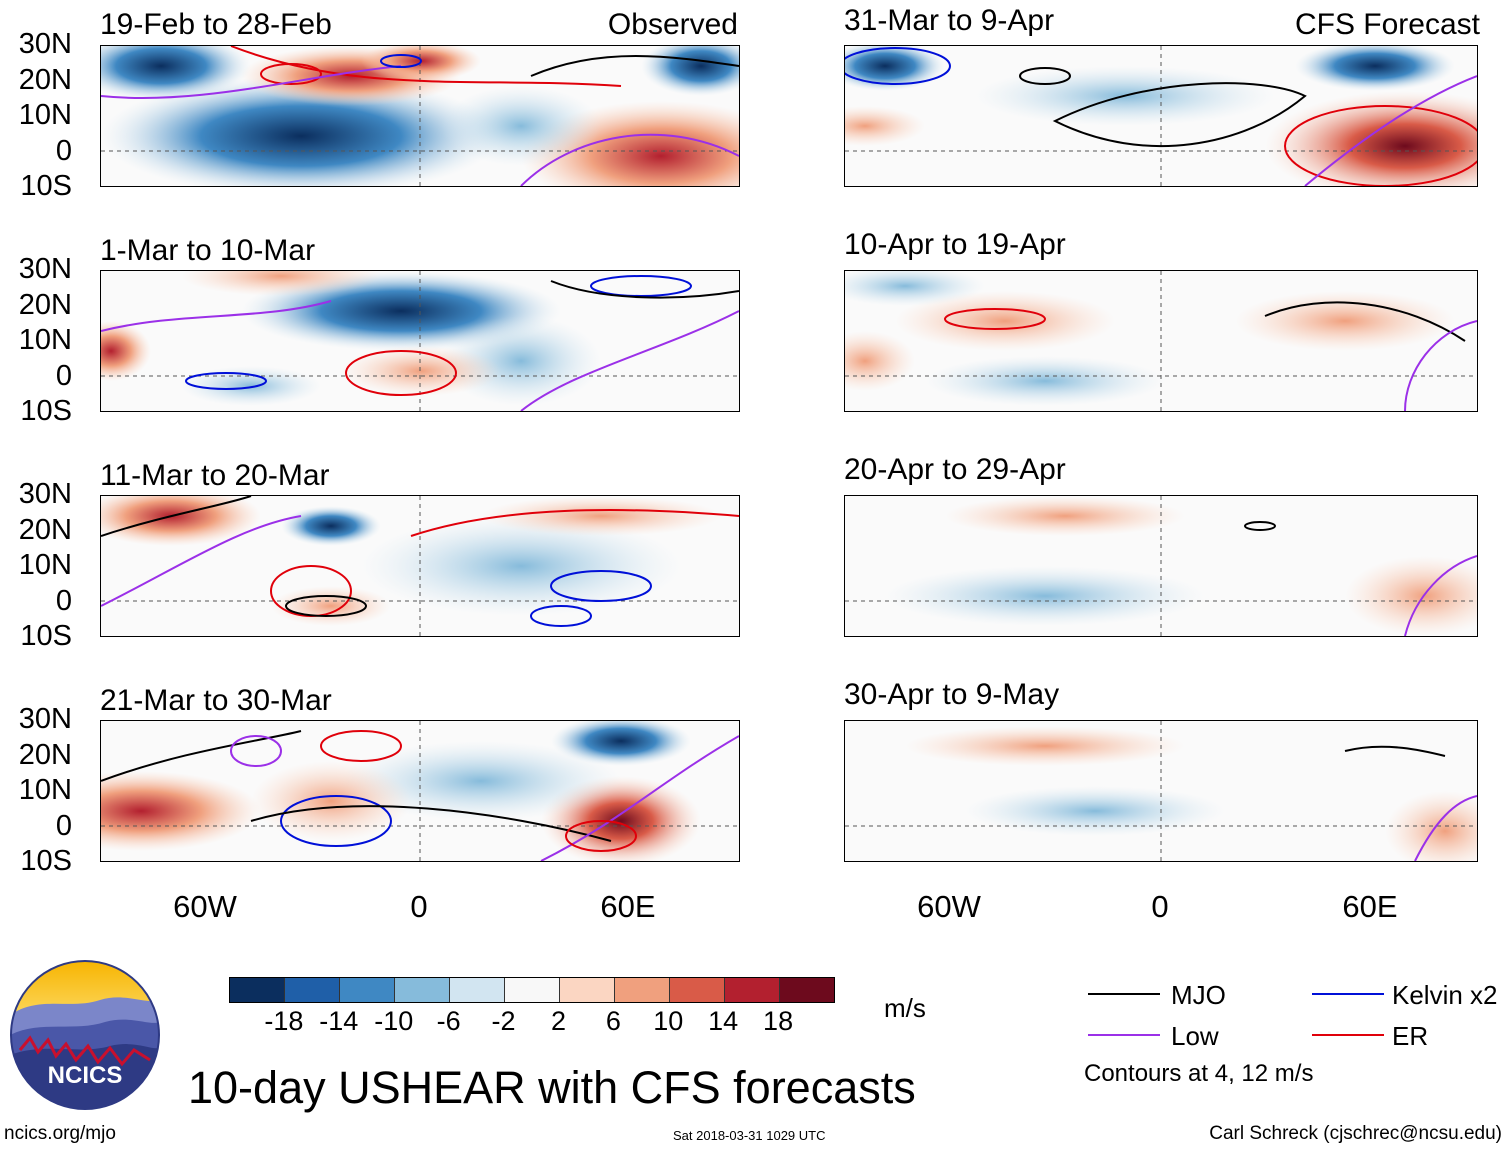  I want to click on map-panel-fc4, so click(1161, 791).